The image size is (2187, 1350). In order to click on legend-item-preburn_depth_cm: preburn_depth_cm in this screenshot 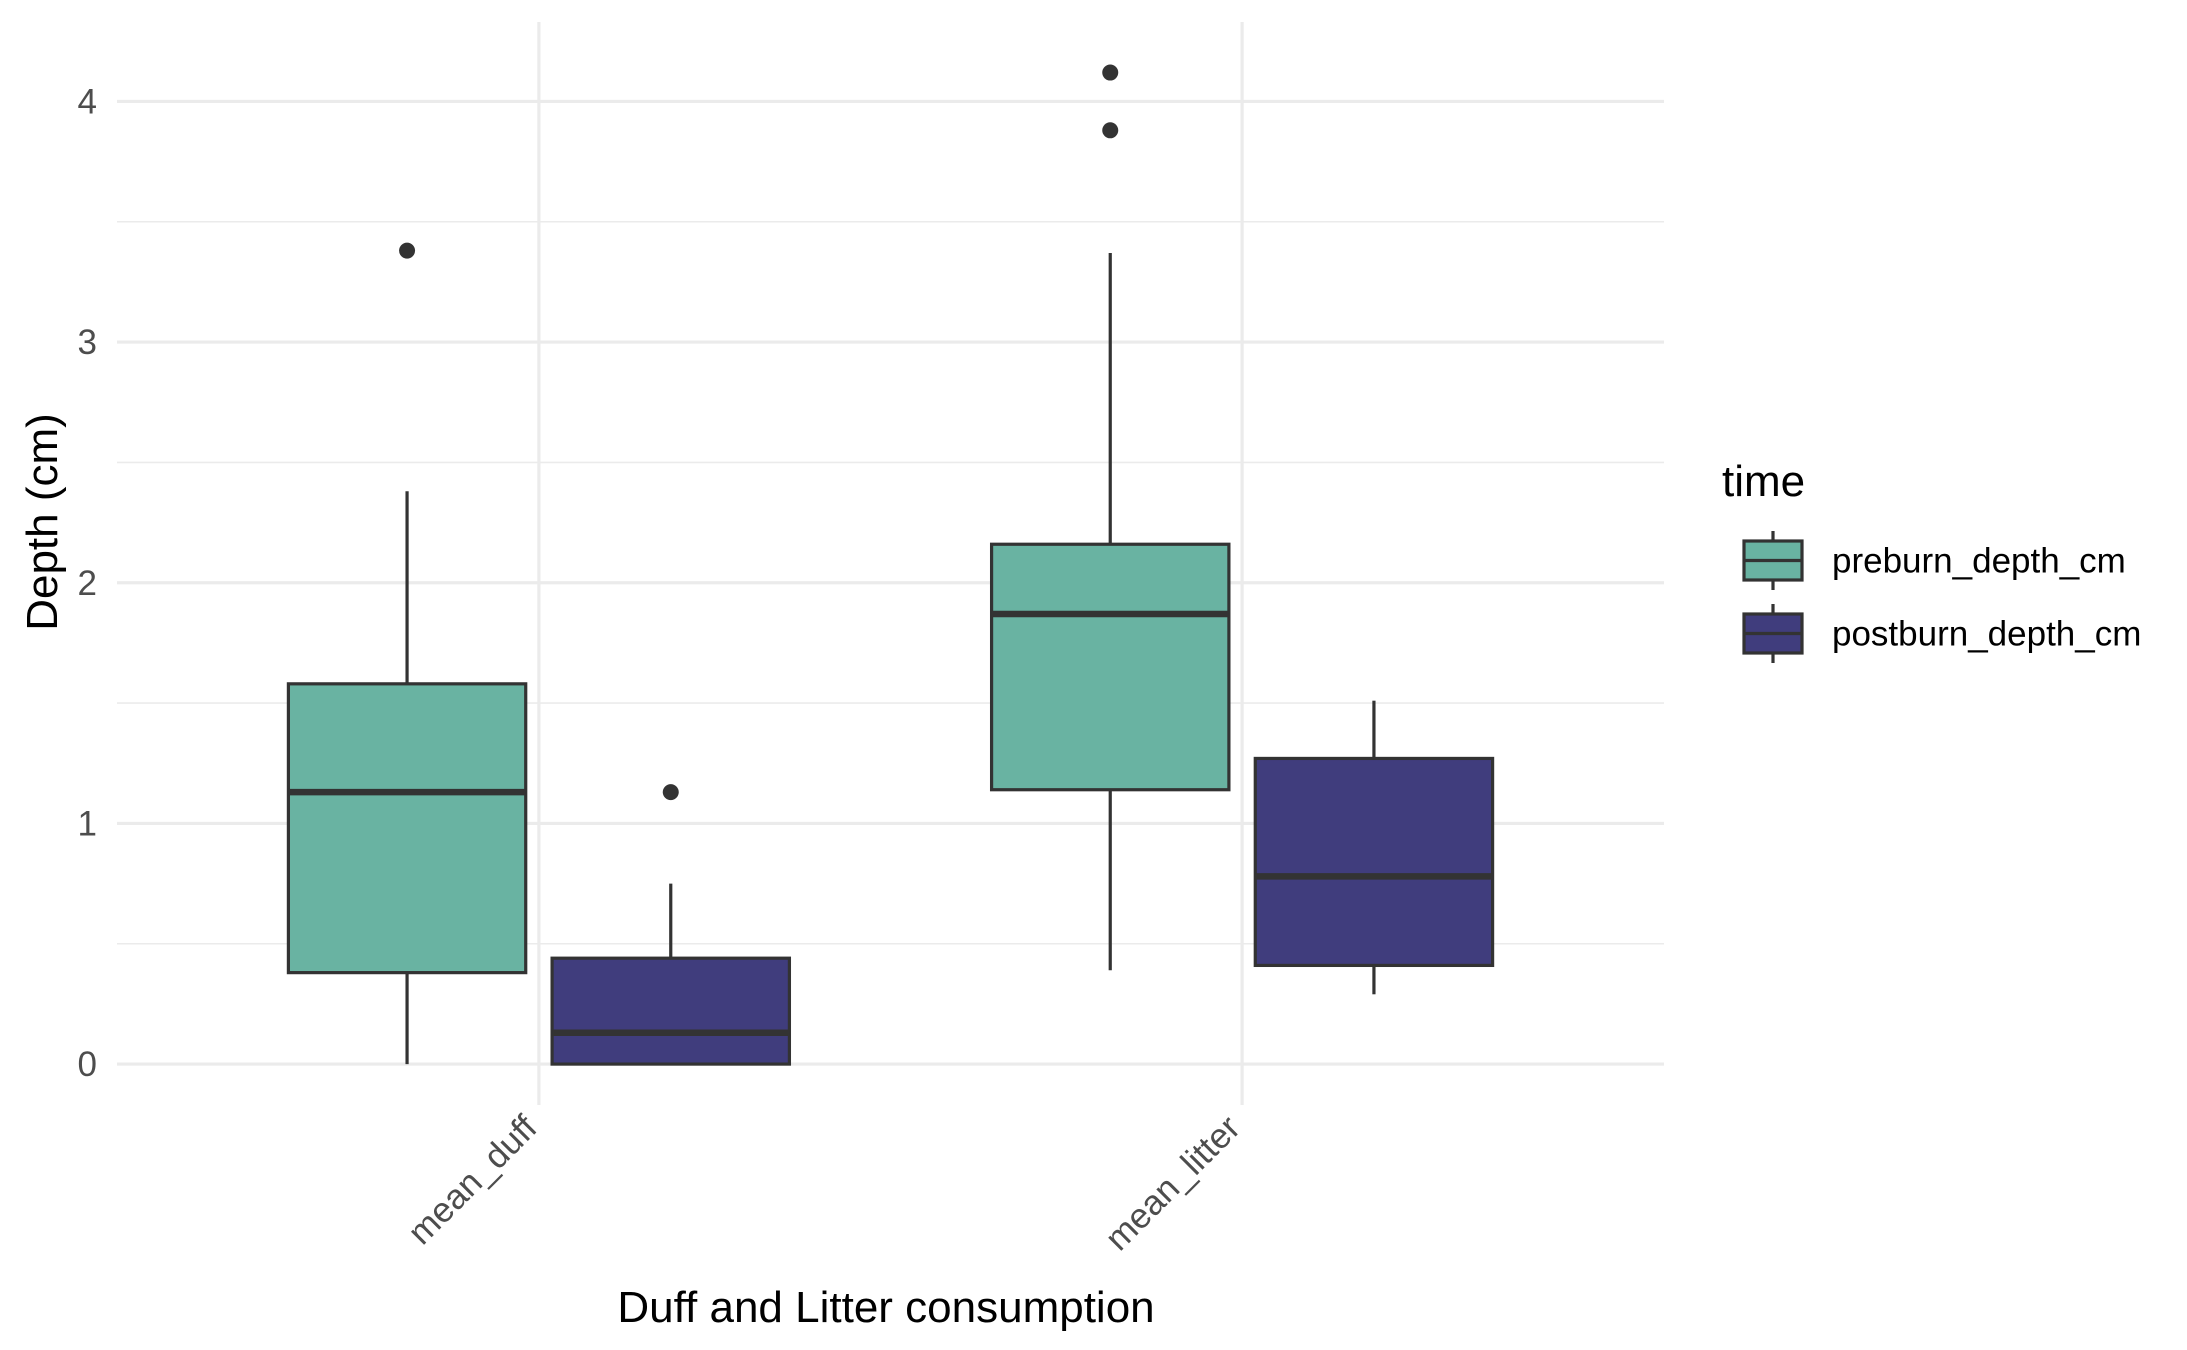, I will do `click(1934, 560)`.